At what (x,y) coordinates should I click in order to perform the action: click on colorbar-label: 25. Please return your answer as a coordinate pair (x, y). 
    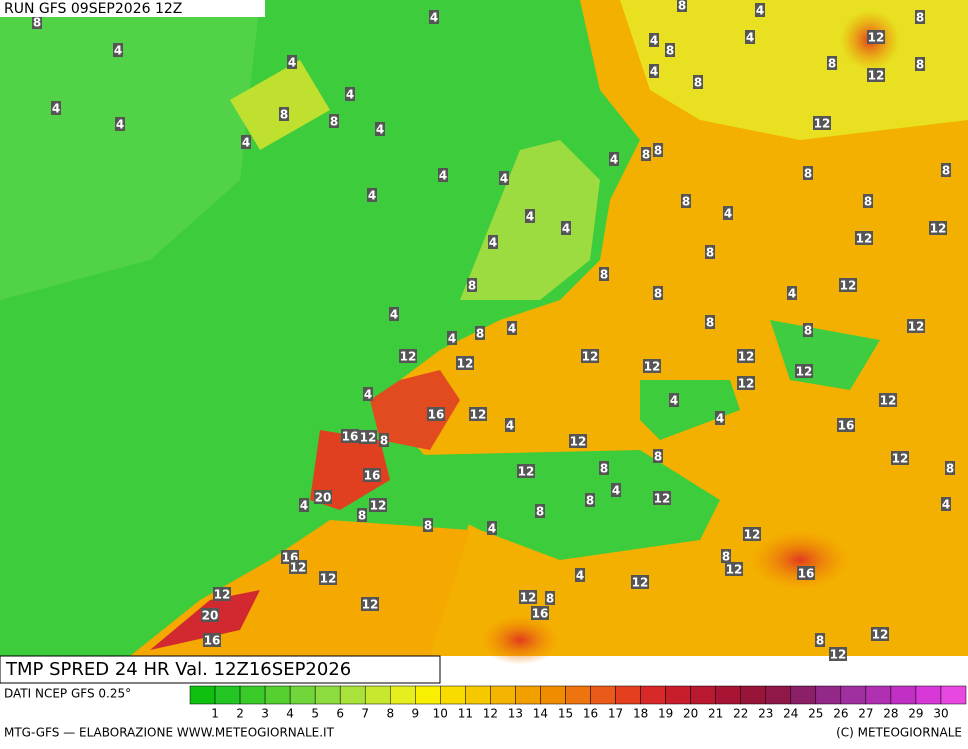
    Looking at the image, I should click on (815, 714).